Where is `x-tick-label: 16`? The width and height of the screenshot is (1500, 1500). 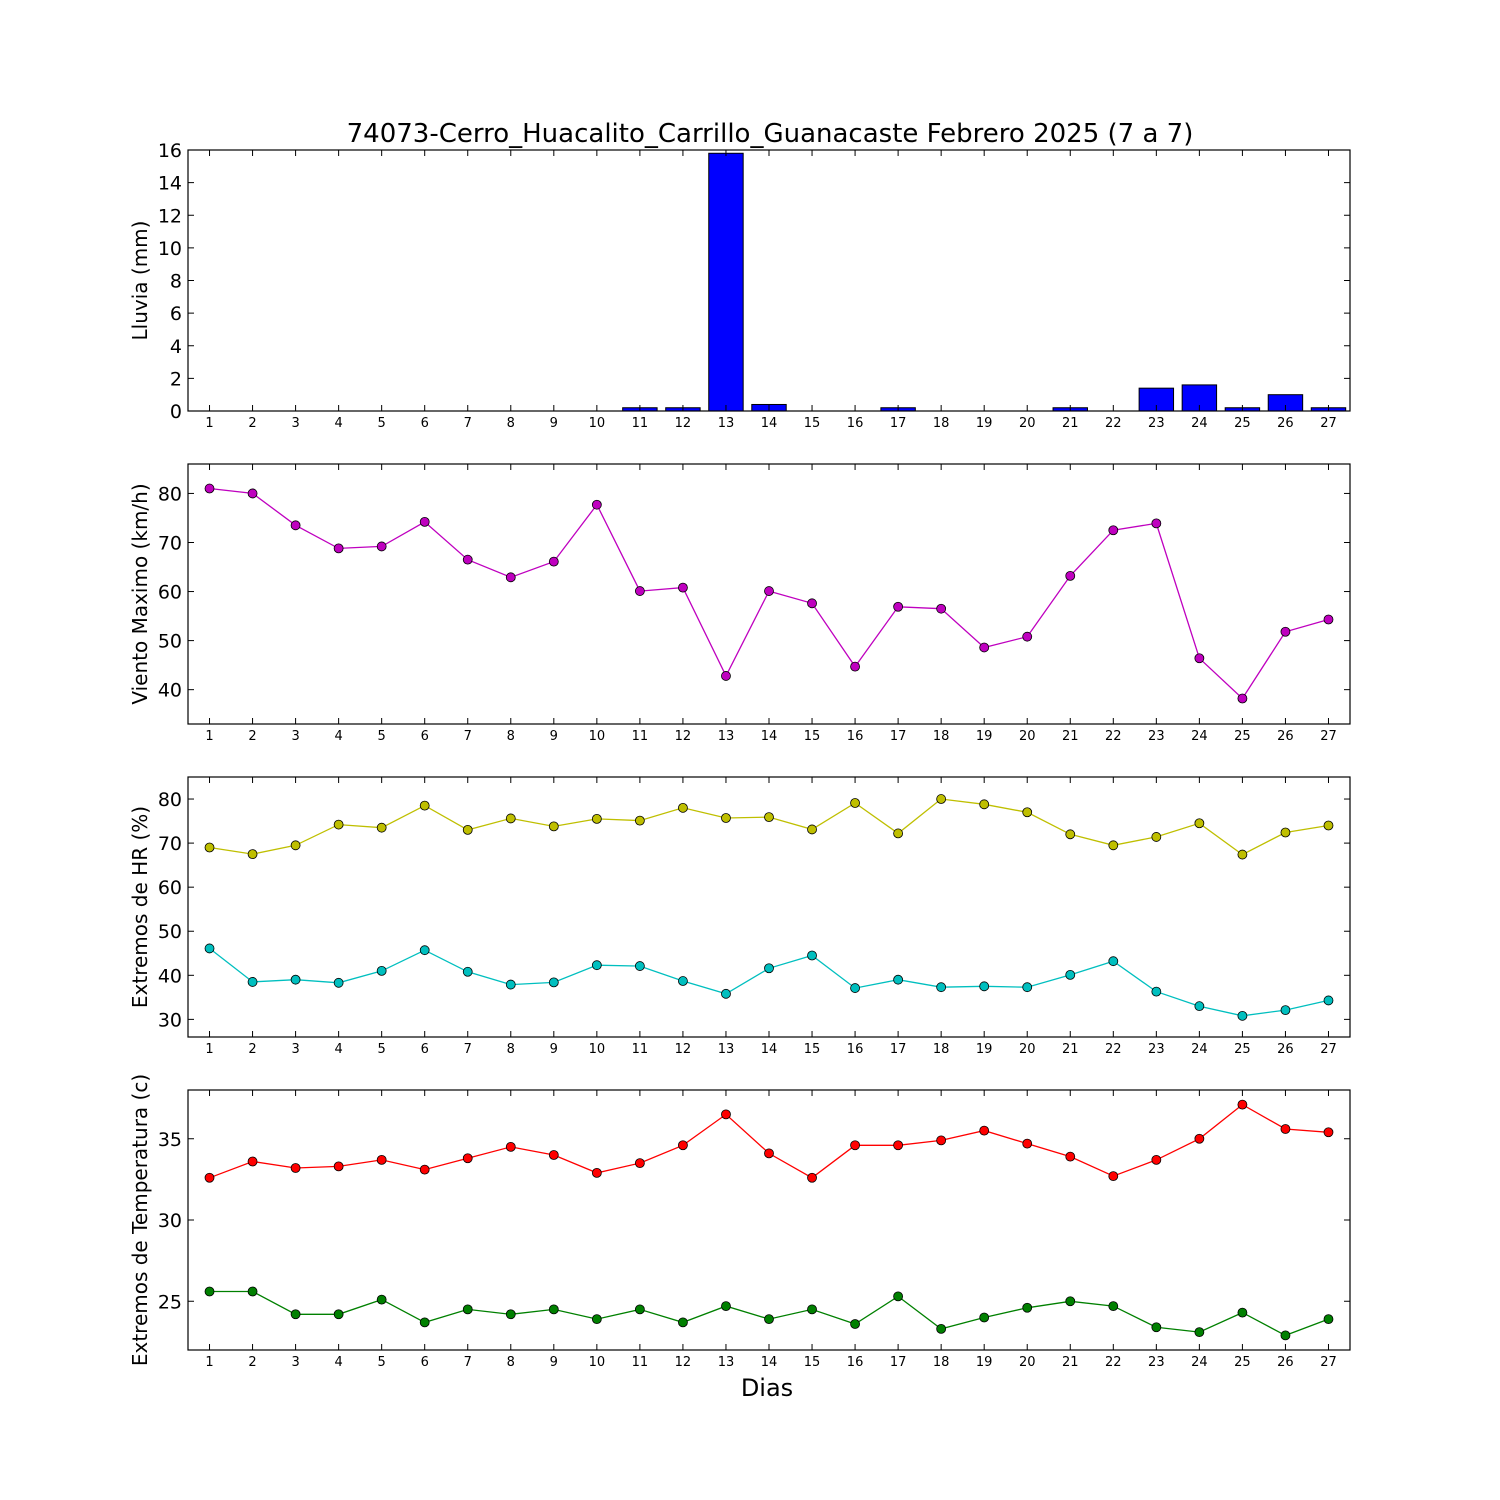 x-tick-label: 16 is located at coordinates (855, 423).